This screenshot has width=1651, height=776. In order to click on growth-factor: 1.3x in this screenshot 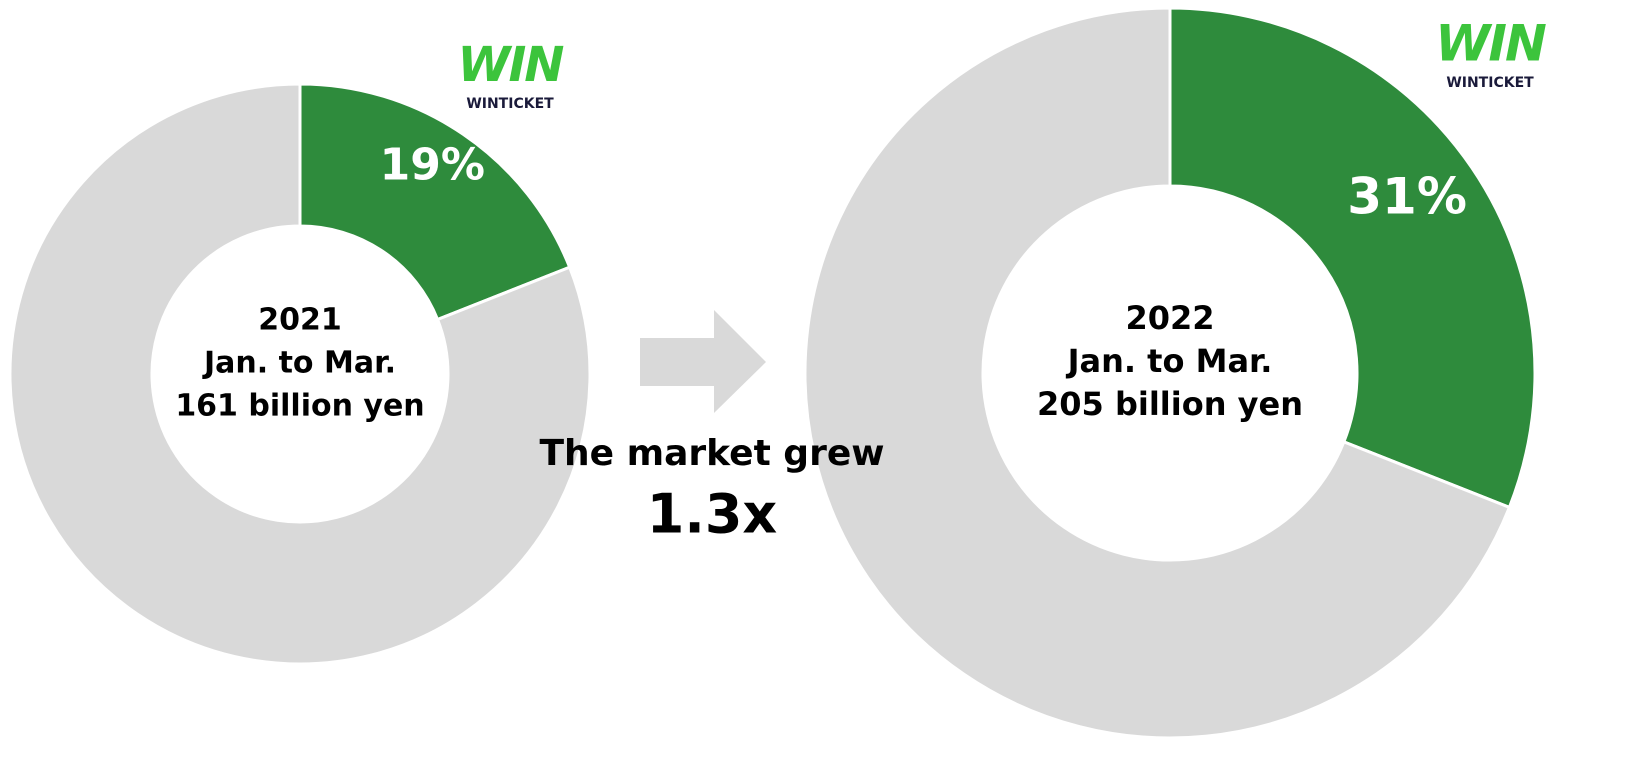, I will do `click(712, 514)`.